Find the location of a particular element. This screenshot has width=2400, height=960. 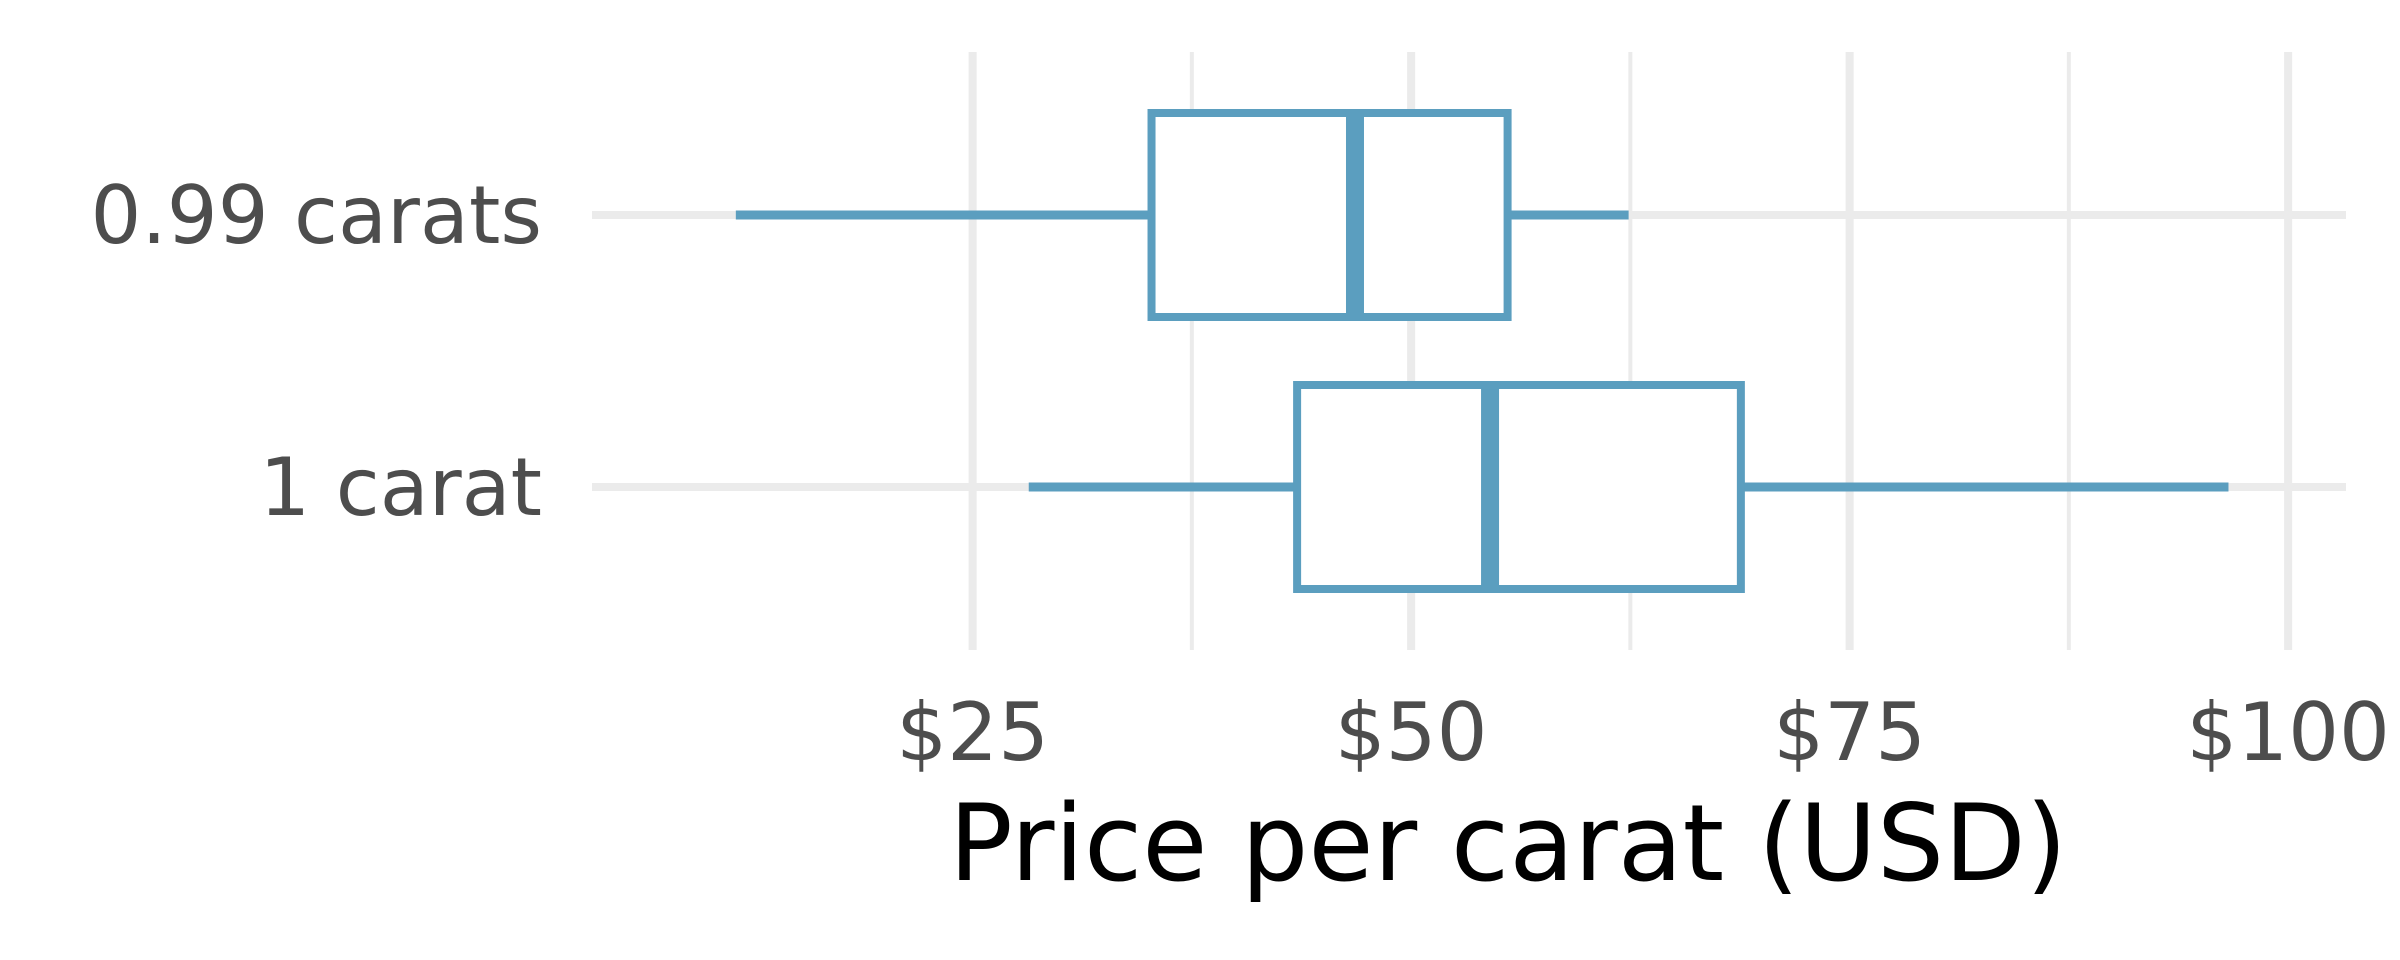

x-tick-label: $75 is located at coordinates (1849, 732).